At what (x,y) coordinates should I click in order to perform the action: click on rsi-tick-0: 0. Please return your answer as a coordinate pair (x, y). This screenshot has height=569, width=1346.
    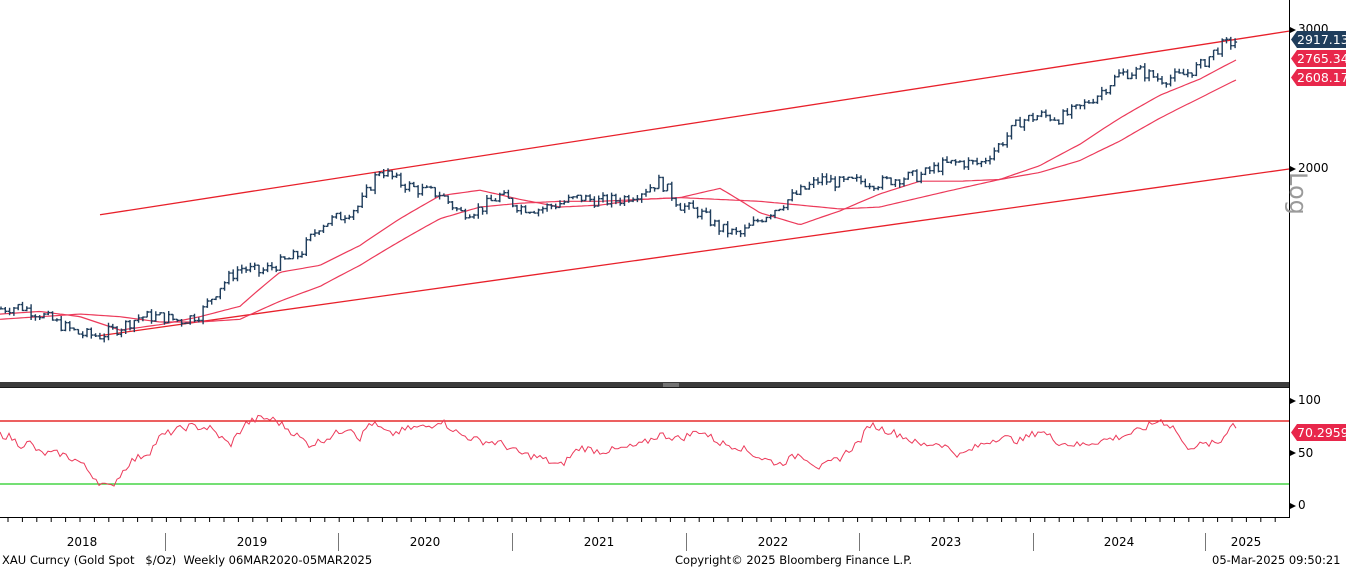
    Looking at the image, I should click on (1302, 505).